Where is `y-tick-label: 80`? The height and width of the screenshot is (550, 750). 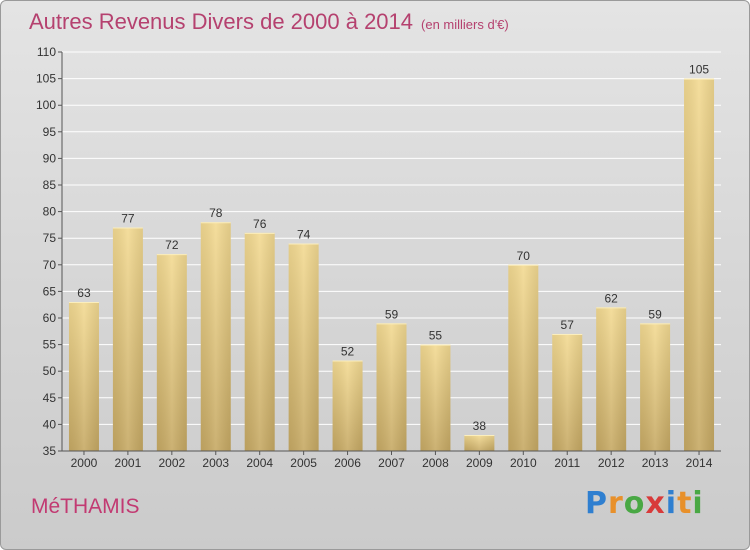 y-tick-label: 80 is located at coordinates (50, 212).